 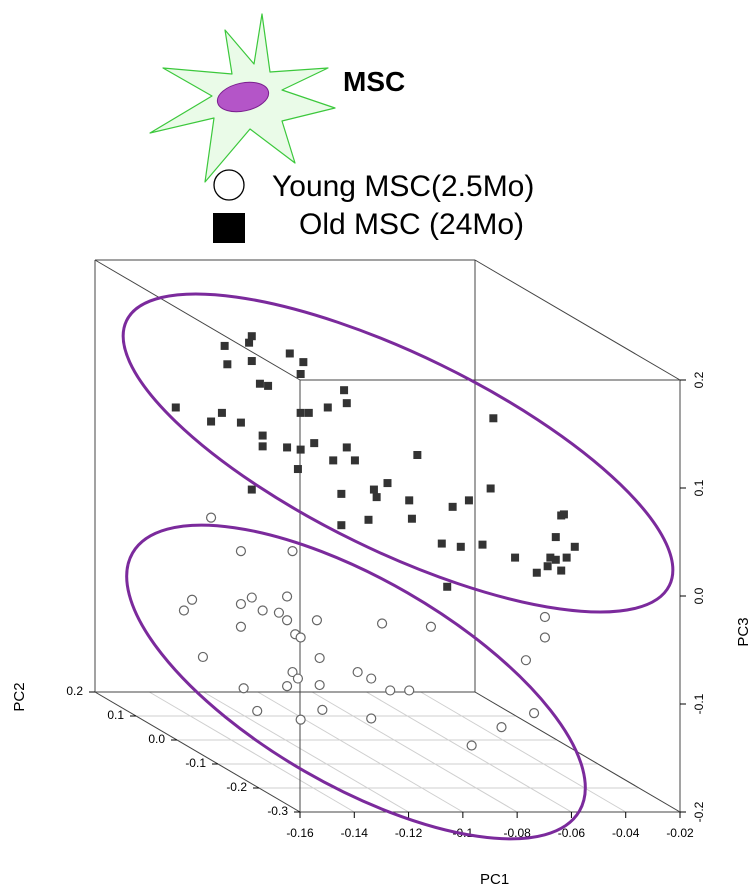 What do you see at coordinates (374, 81) in the screenshot?
I see `cell-label: MSC` at bounding box center [374, 81].